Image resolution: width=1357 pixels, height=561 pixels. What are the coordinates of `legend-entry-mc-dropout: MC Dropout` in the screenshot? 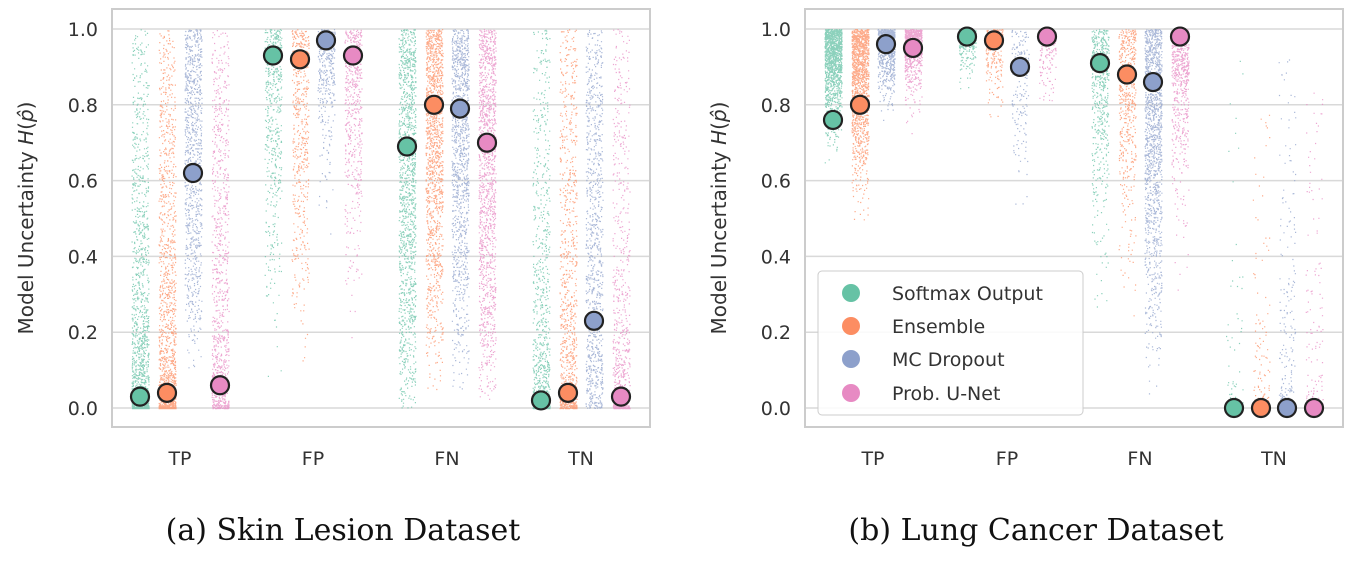 It's located at (923, 360).